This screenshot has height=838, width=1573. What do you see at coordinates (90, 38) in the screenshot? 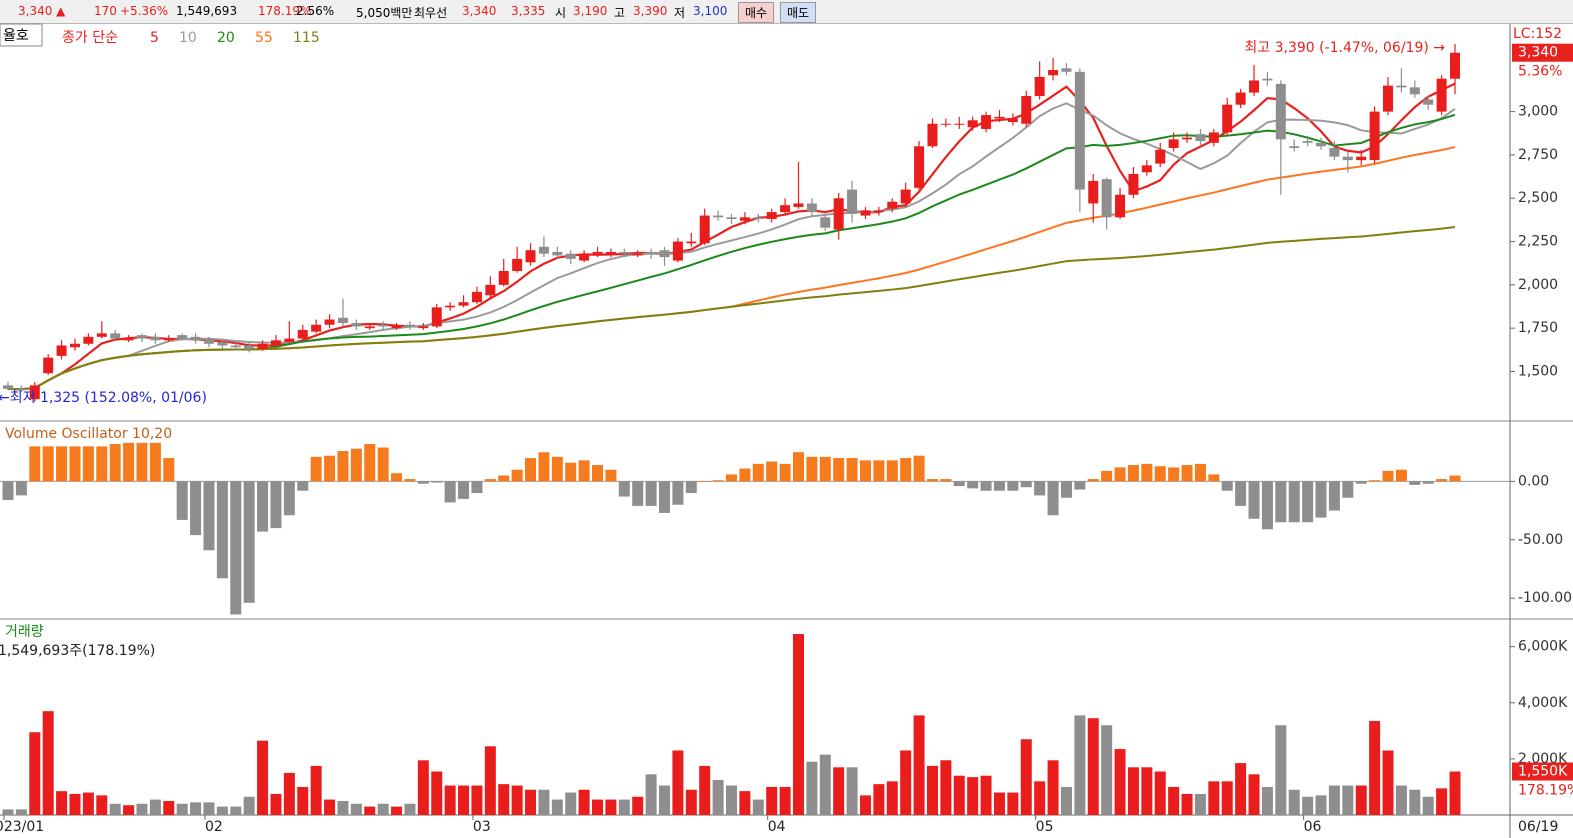
I see `ma-legend-label: 종가 단순` at bounding box center [90, 38].